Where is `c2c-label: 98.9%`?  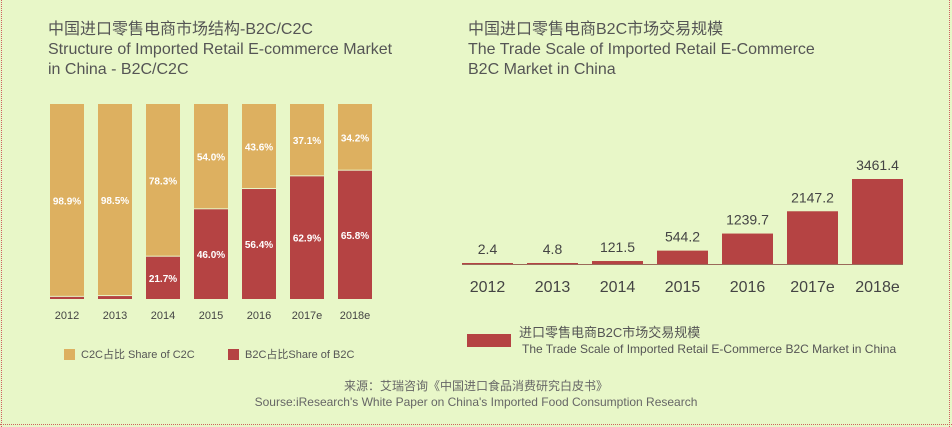
c2c-label: 98.9% is located at coordinates (67, 201).